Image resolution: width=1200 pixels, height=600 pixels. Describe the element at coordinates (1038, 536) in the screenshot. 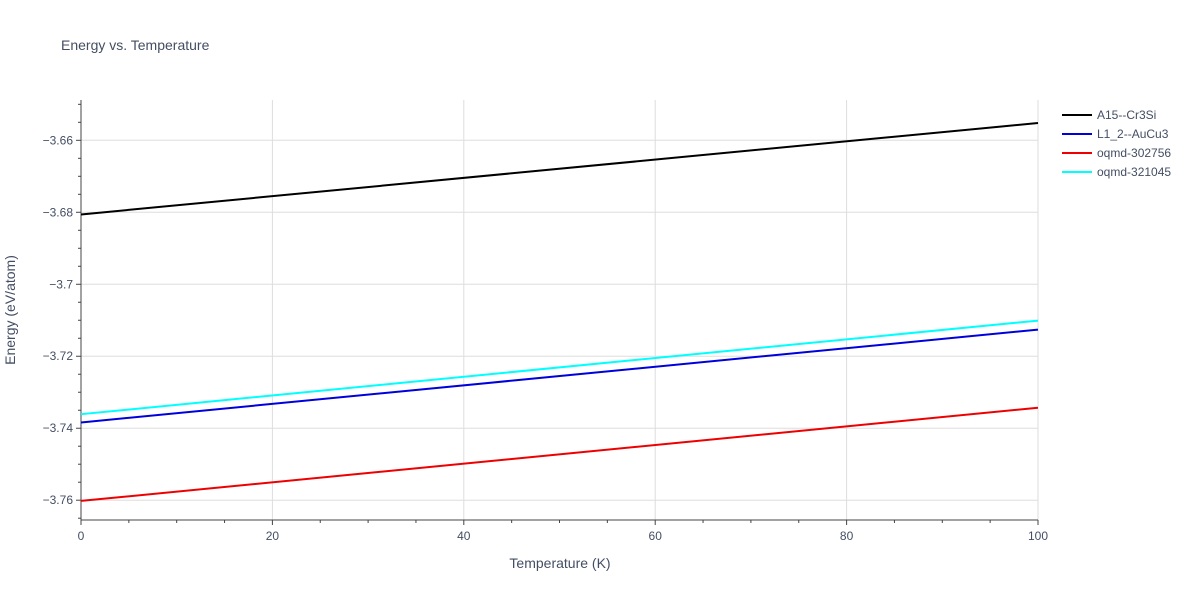

I see `x-tick-label: 100` at that location.